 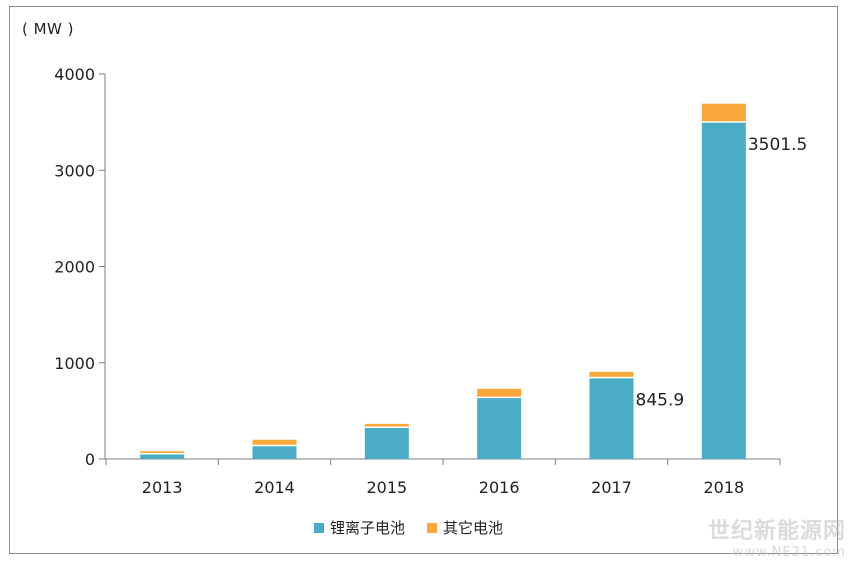 I want to click on bar-other-2017, so click(x=611, y=374).